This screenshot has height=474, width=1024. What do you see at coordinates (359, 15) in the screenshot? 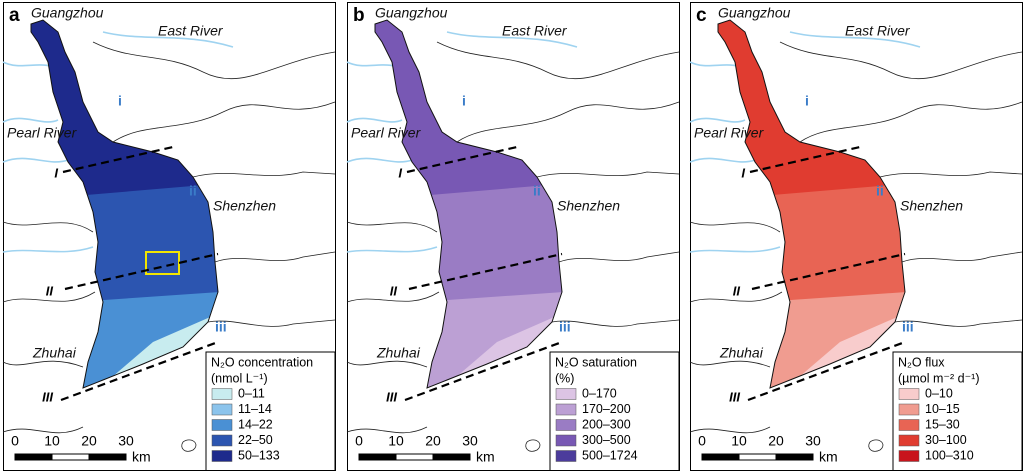
I see `panel-letter: b` at bounding box center [359, 15].